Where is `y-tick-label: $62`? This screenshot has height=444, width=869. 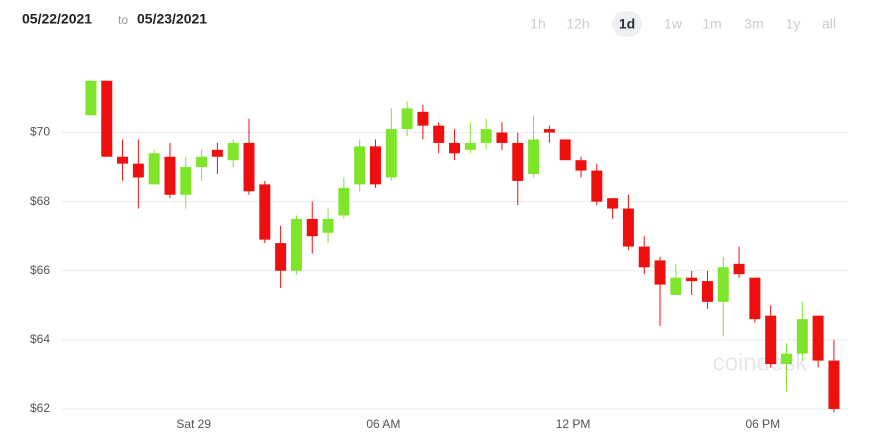
y-tick-label: $62 is located at coordinates (40, 408).